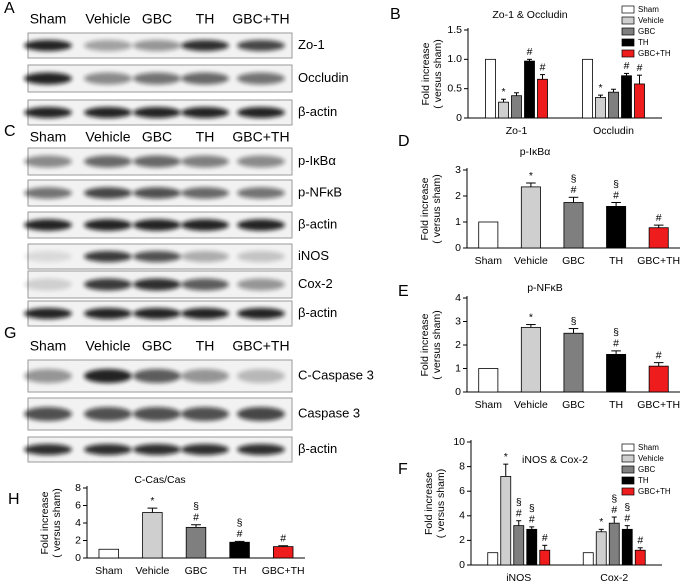  What do you see at coordinates (14, 499) in the screenshot?
I see `panel-letter: H` at bounding box center [14, 499].